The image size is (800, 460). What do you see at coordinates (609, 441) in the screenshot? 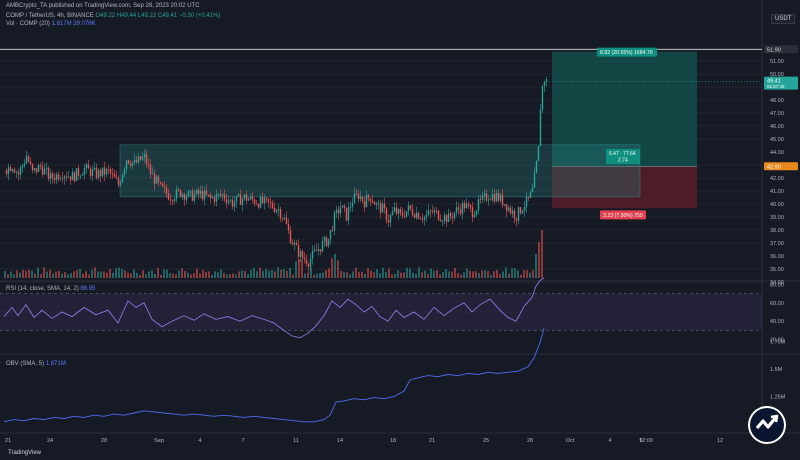
I see `time-tick-label: 4` at bounding box center [609, 441].